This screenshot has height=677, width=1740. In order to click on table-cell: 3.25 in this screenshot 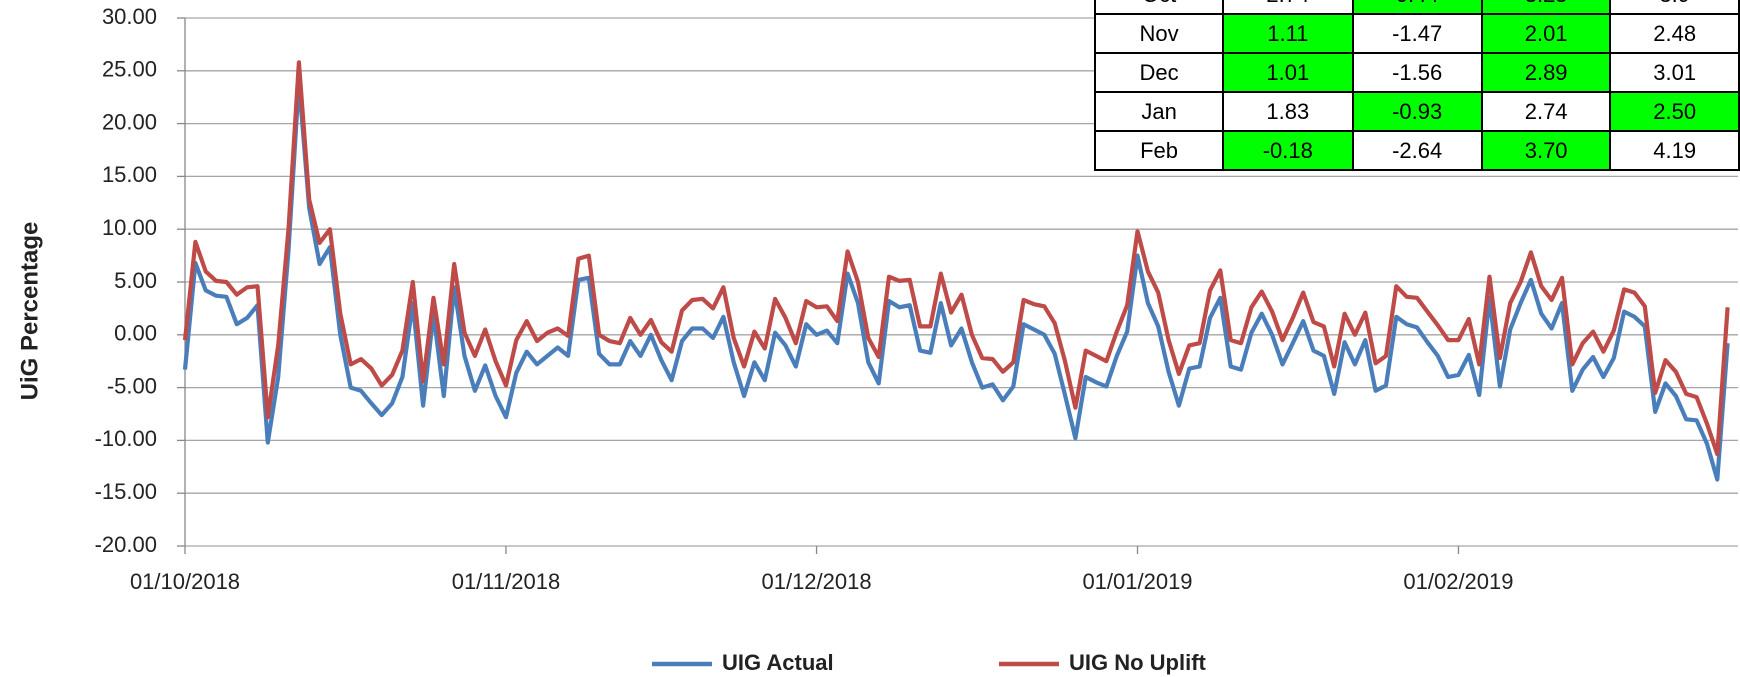, I will do `click(1546, 7)`.